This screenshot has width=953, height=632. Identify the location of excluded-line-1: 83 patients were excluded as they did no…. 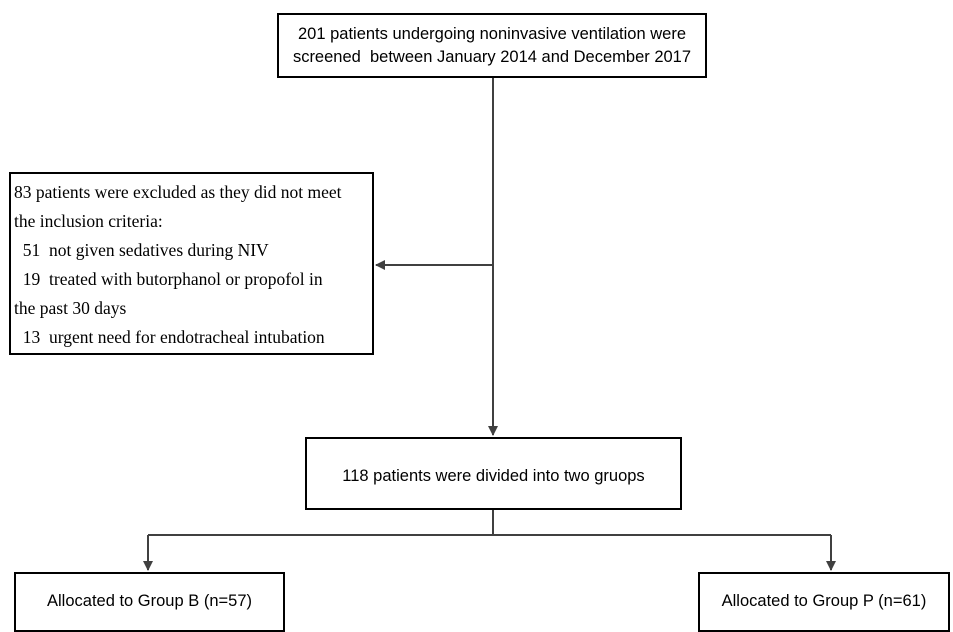
(178, 192).